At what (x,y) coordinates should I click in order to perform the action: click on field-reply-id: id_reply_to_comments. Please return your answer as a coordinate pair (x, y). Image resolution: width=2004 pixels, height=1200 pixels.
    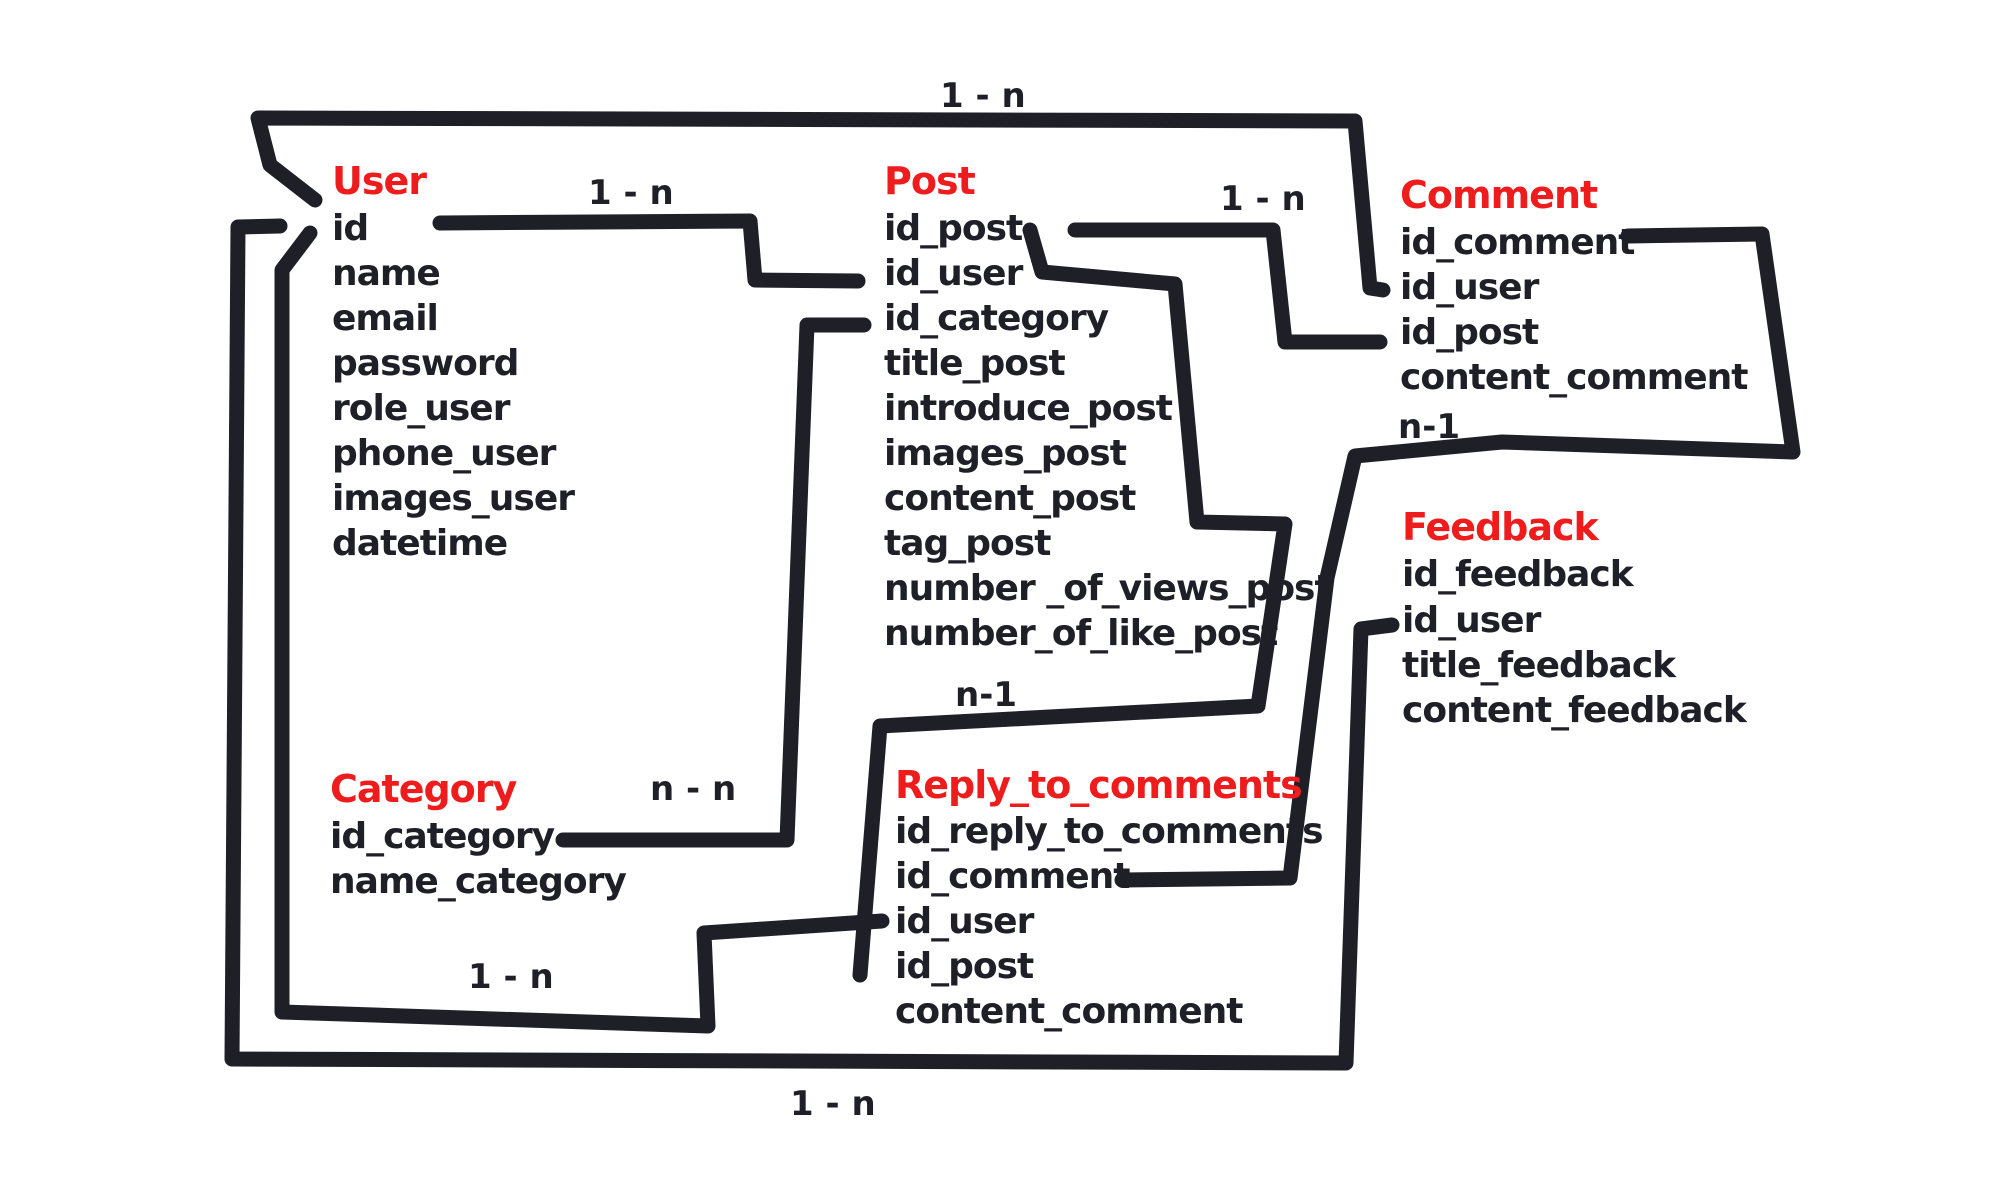
    Looking at the image, I should click on (1109, 831).